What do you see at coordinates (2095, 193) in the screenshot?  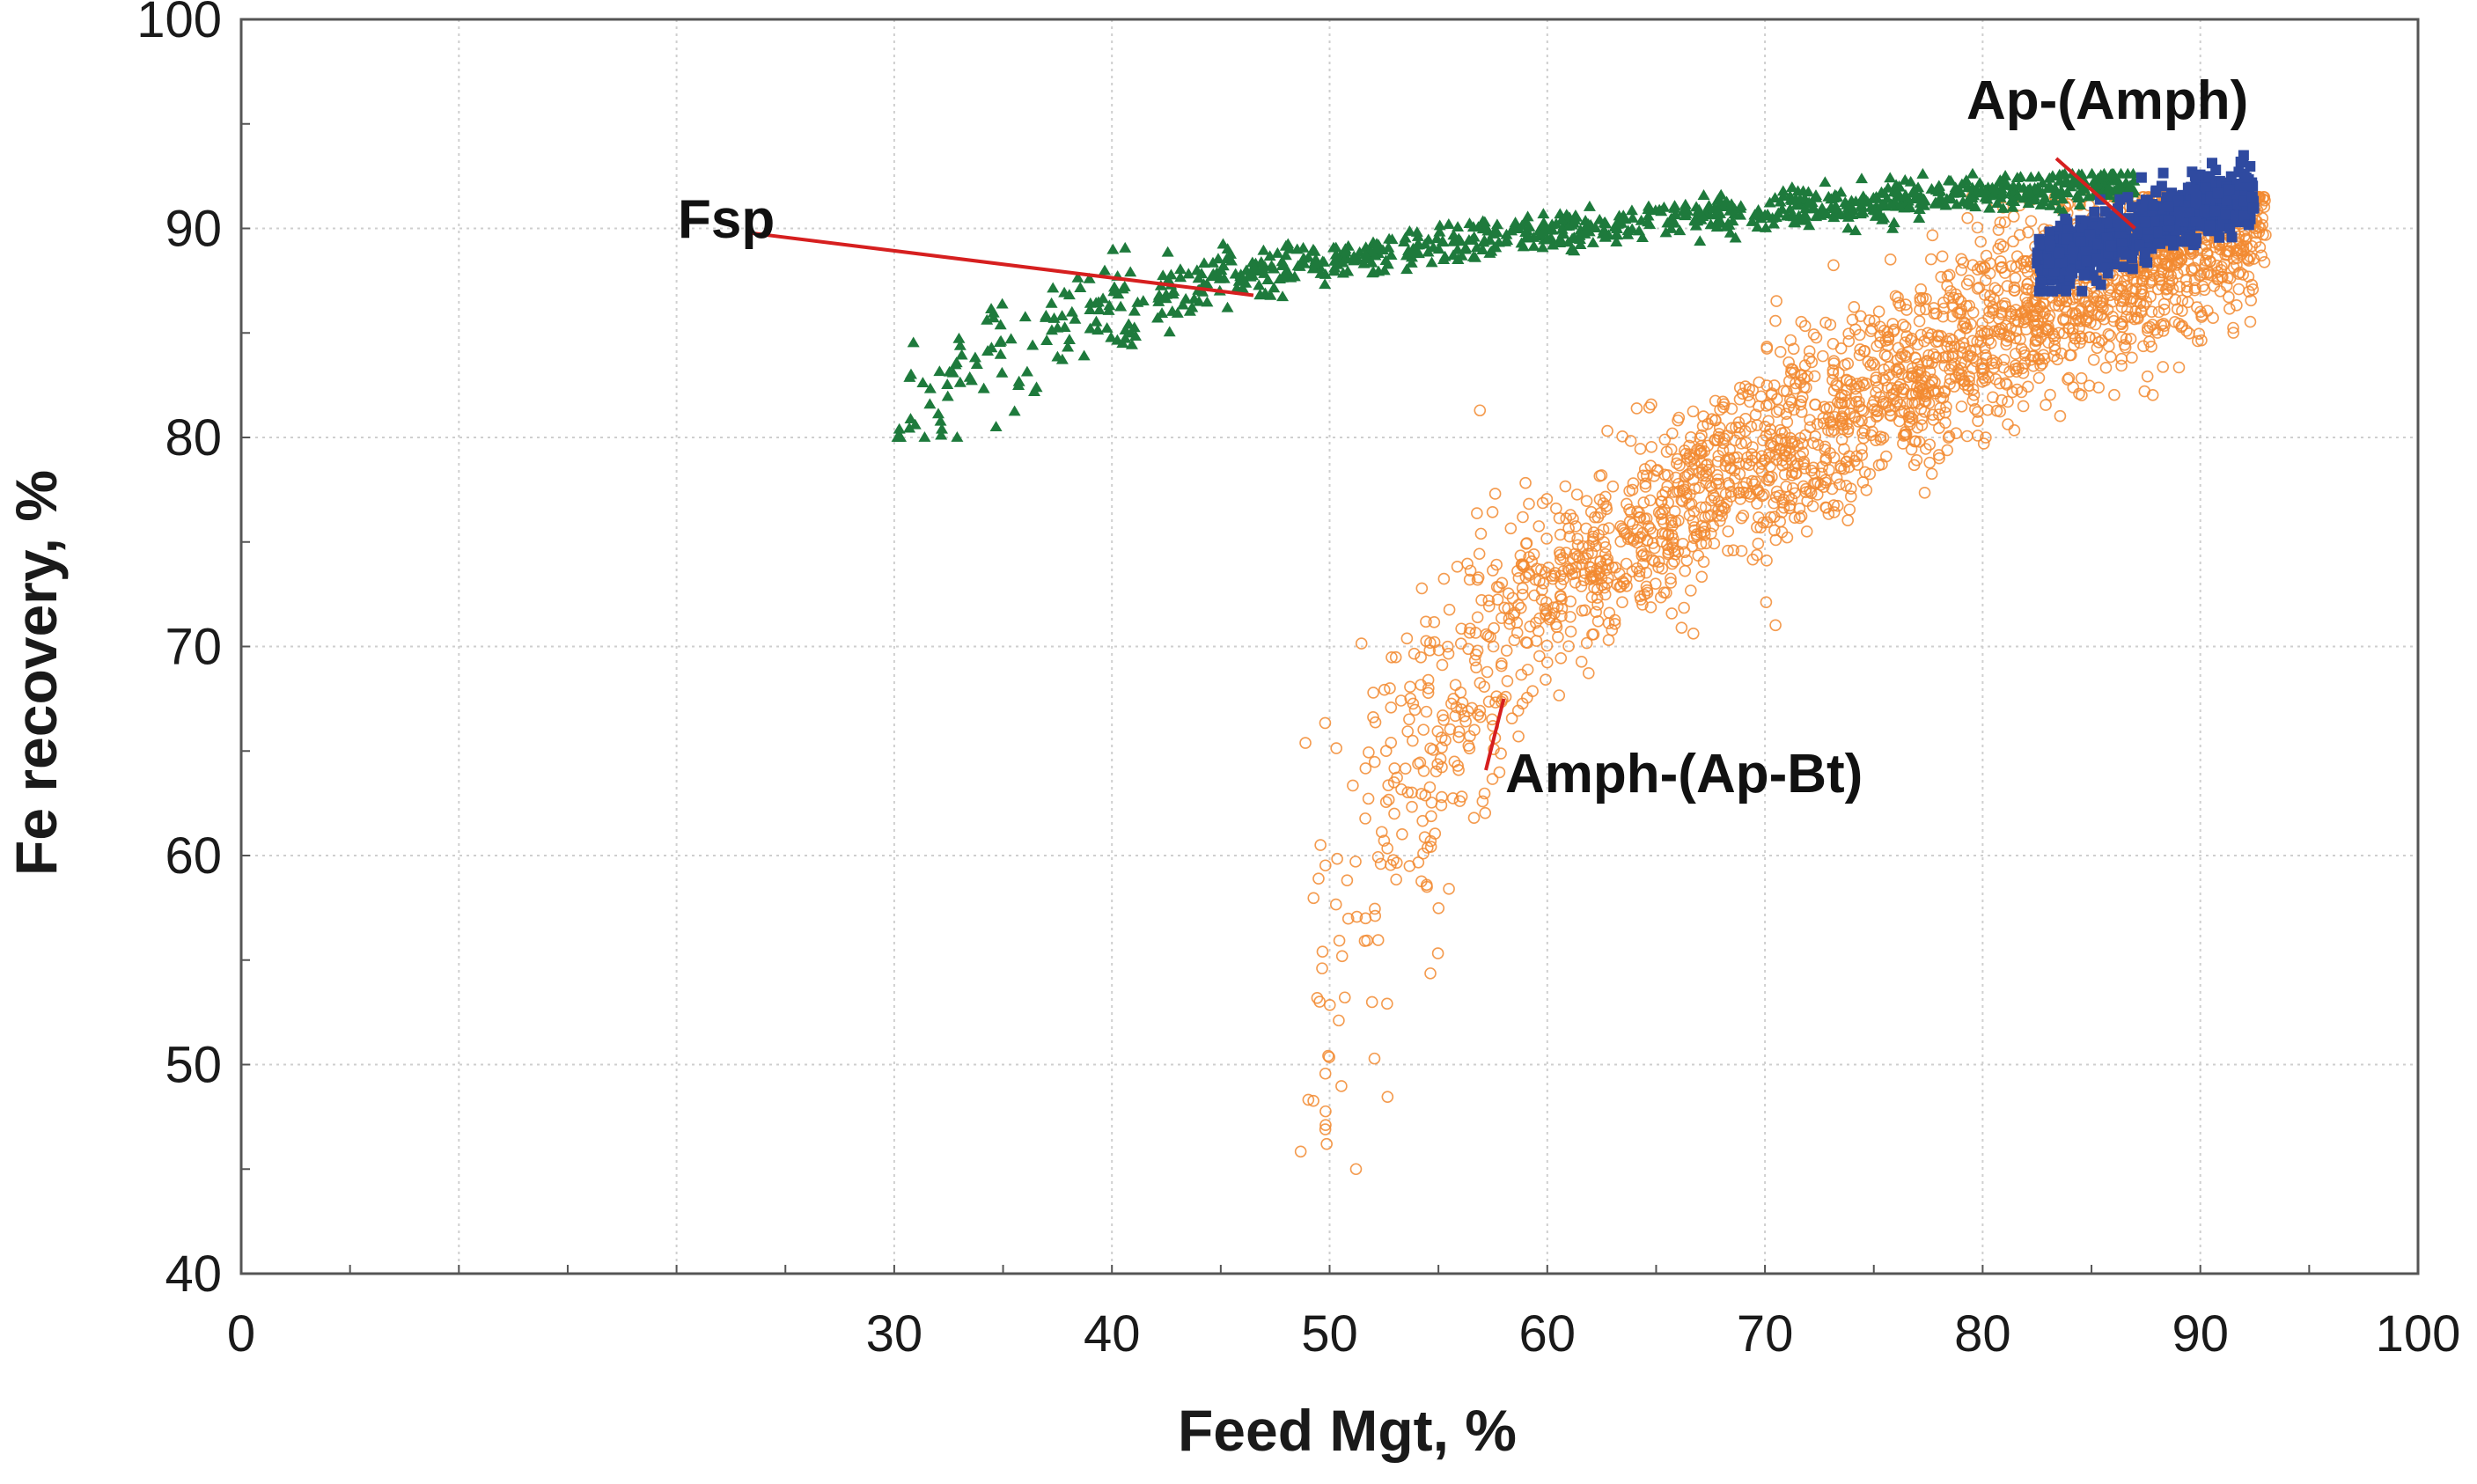 I see `annotation-leader-line` at bounding box center [2095, 193].